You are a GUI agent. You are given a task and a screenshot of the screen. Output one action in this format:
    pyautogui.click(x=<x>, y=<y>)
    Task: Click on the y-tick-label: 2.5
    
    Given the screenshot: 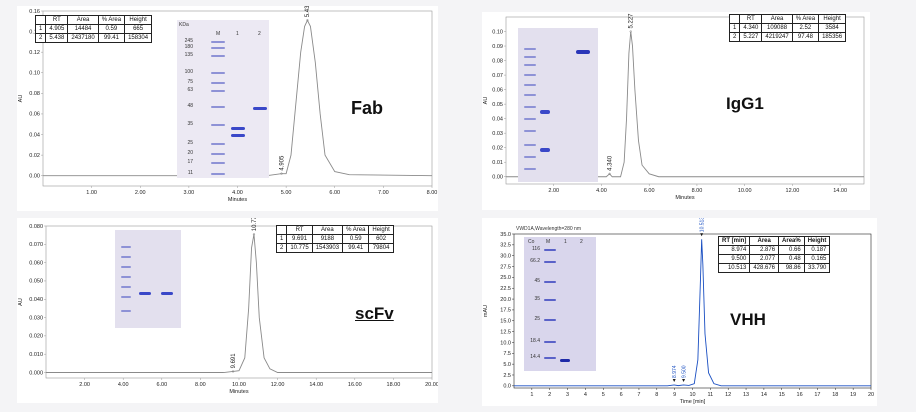 What is the action you would take?
    pyautogui.click(x=507, y=376)
    